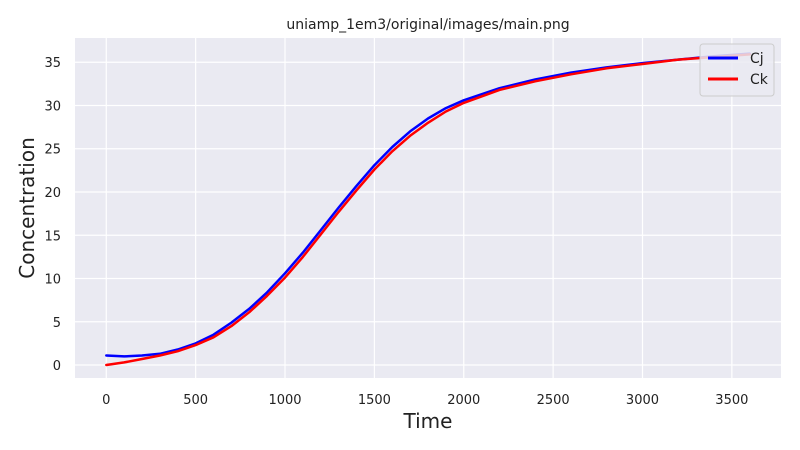 This screenshot has height=450, width=800. I want to click on y-tick-label: 30, so click(52, 106).